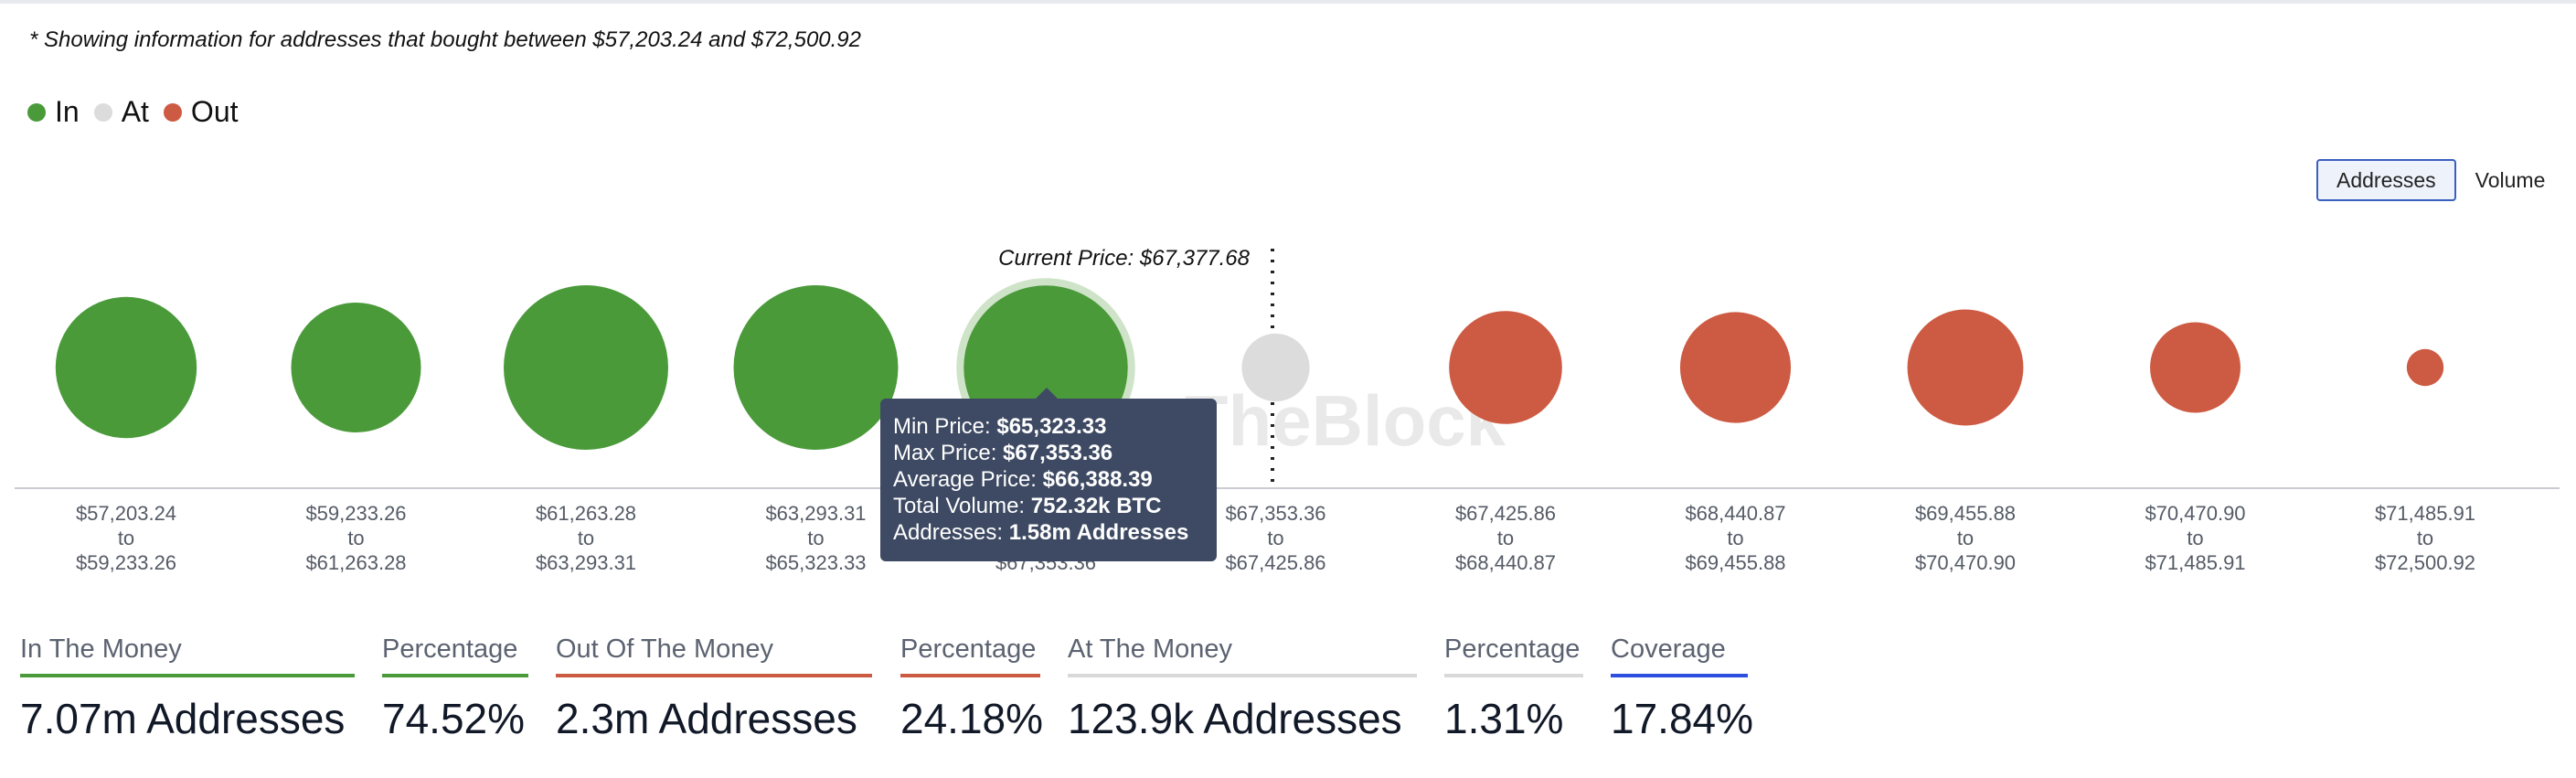 Image resolution: width=2576 pixels, height=778 pixels. What do you see at coordinates (68, 111) in the screenshot?
I see `legend-label-in: In` at bounding box center [68, 111].